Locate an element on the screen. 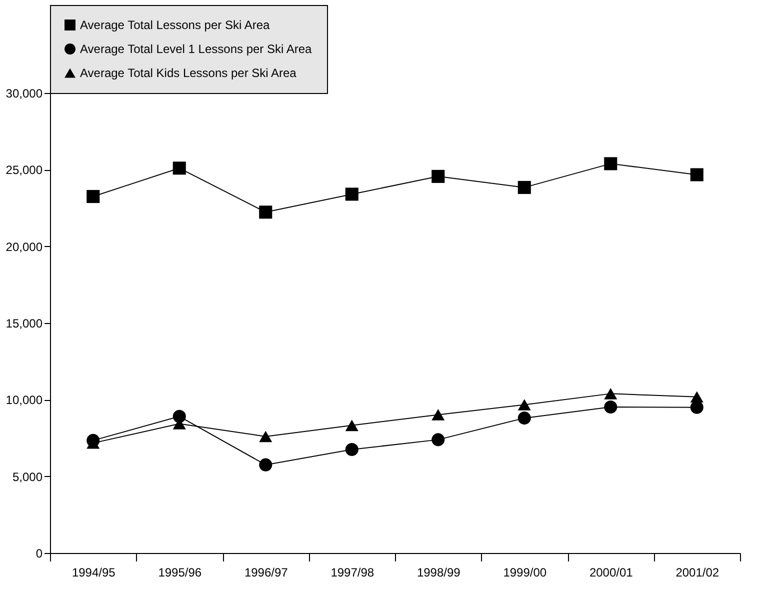 Image resolution: width=768 pixels, height=609 pixels. x-tick-label: 1997/98 is located at coordinates (352, 573).